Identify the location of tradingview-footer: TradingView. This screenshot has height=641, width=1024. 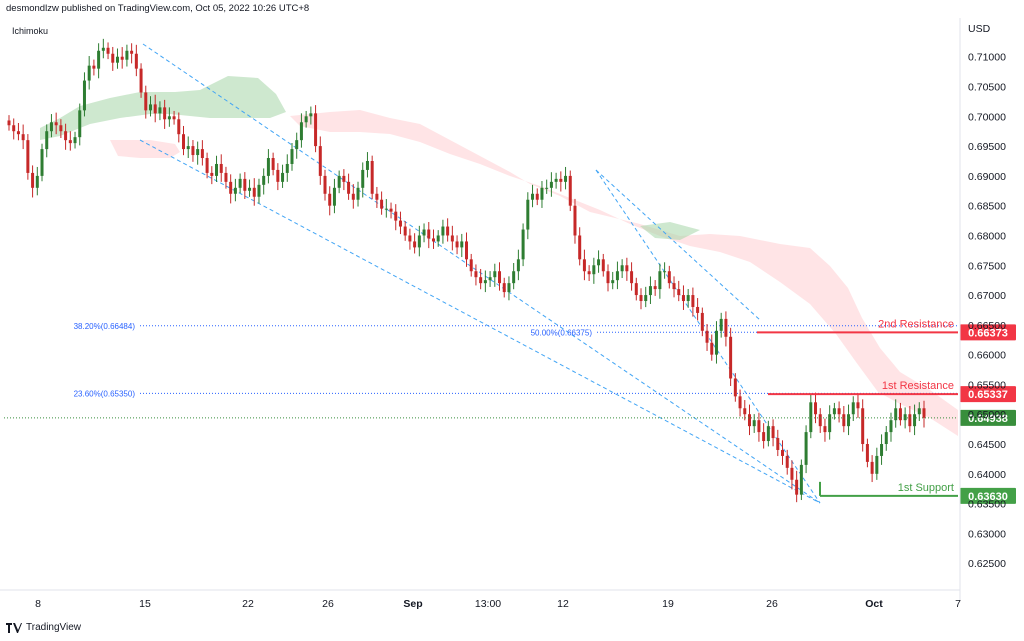
(43, 627).